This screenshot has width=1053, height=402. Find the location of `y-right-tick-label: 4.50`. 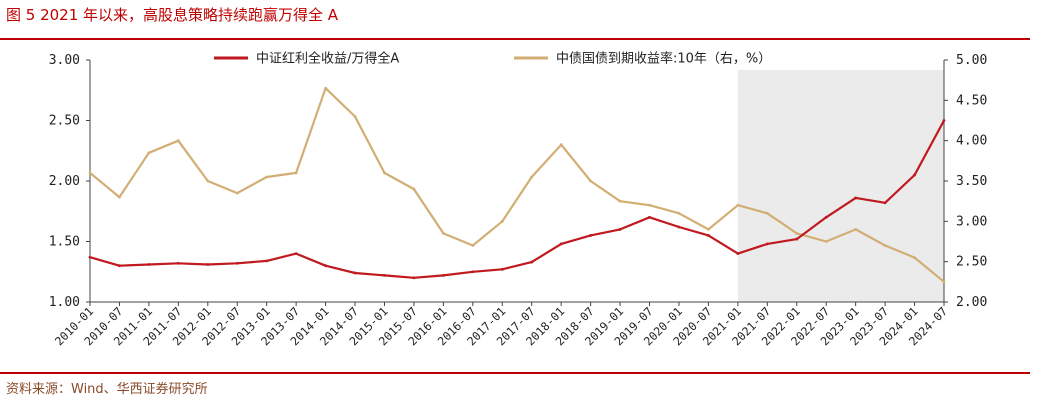

y-right-tick-label: 4.50 is located at coordinates (971, 100).